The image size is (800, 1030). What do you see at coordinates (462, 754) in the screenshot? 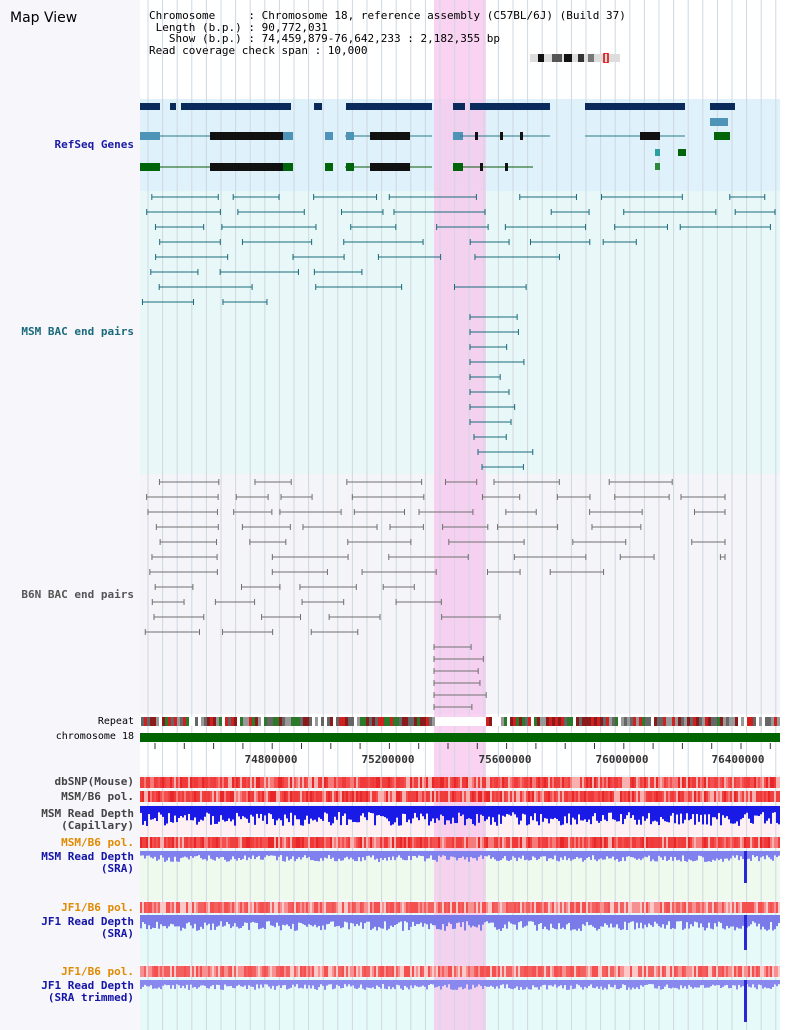
I see `position-axis: 74800000 75200000 75600000 76000000 76400000` at bounding box center [462, 754].